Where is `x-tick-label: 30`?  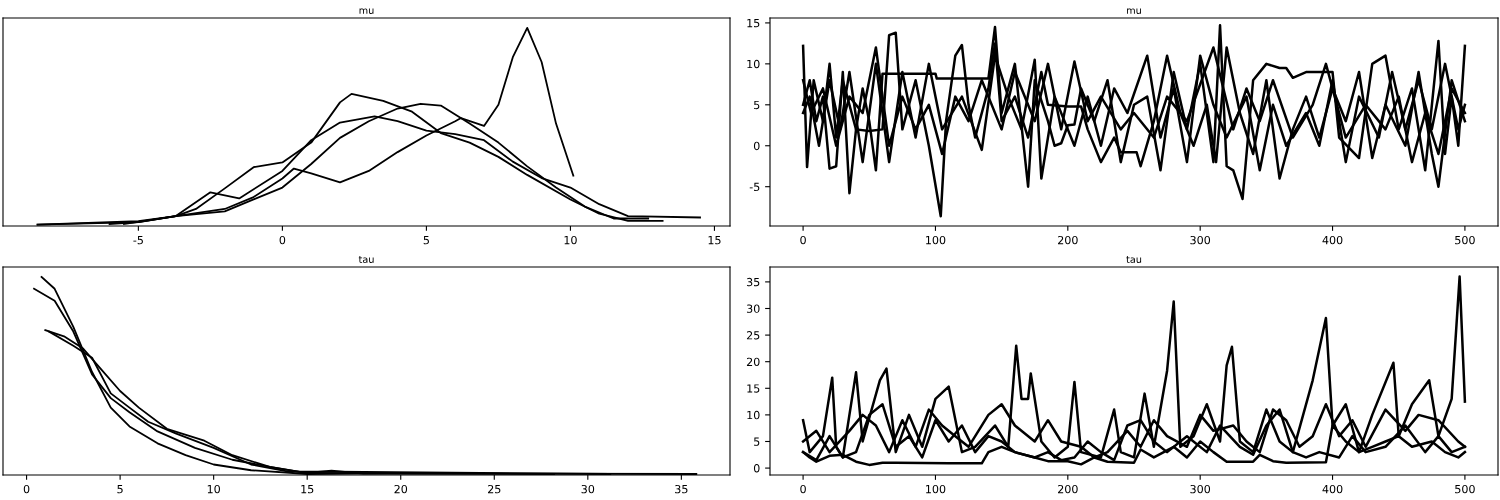
x-tick-label: 30 is located at coordinates (588, 489).